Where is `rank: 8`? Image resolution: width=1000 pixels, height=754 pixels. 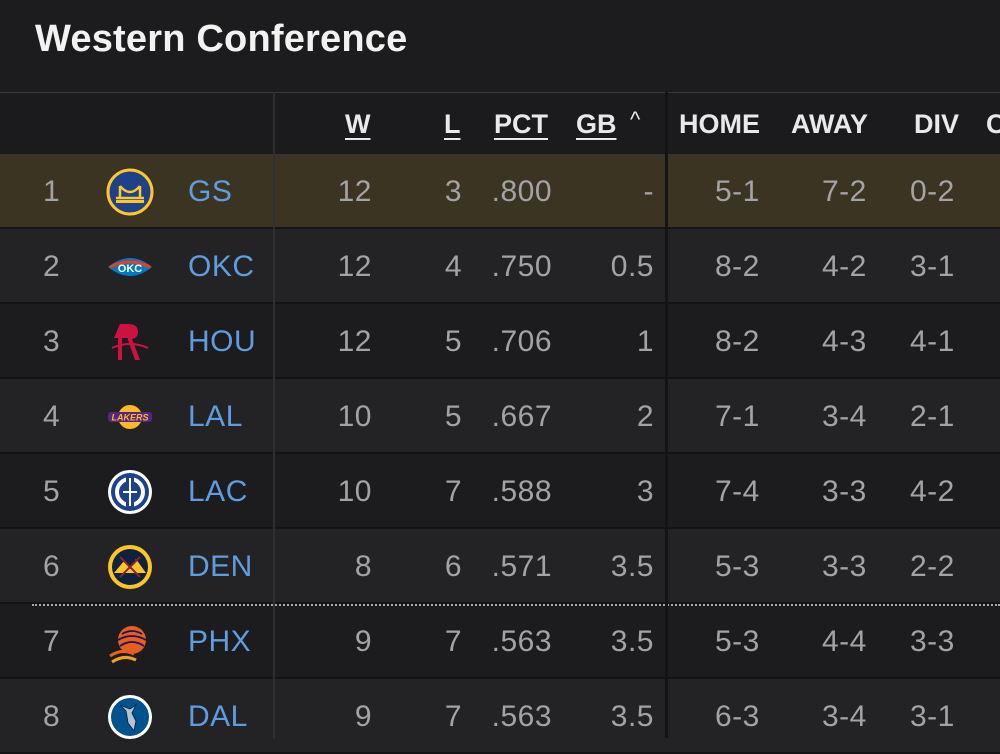
rank: 8 is located at coordinates (52, 716).